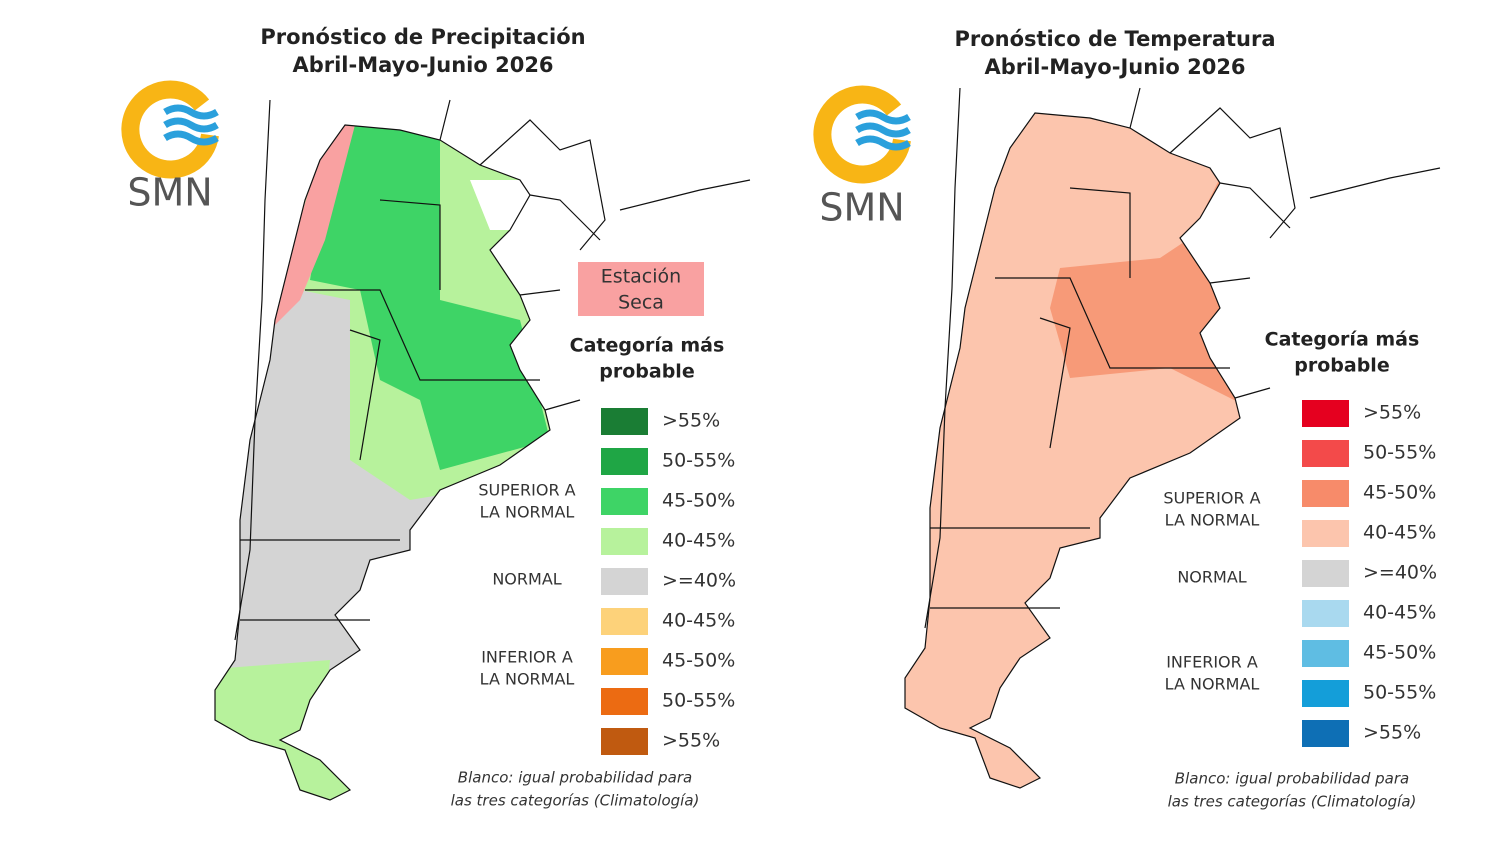 The image size is (1500, 843). What do you see at coordinates (1114, 39) in the screenshot?
I see `panel-title: Pronóstico de Temperatura` at bounding box center [1114, 39].